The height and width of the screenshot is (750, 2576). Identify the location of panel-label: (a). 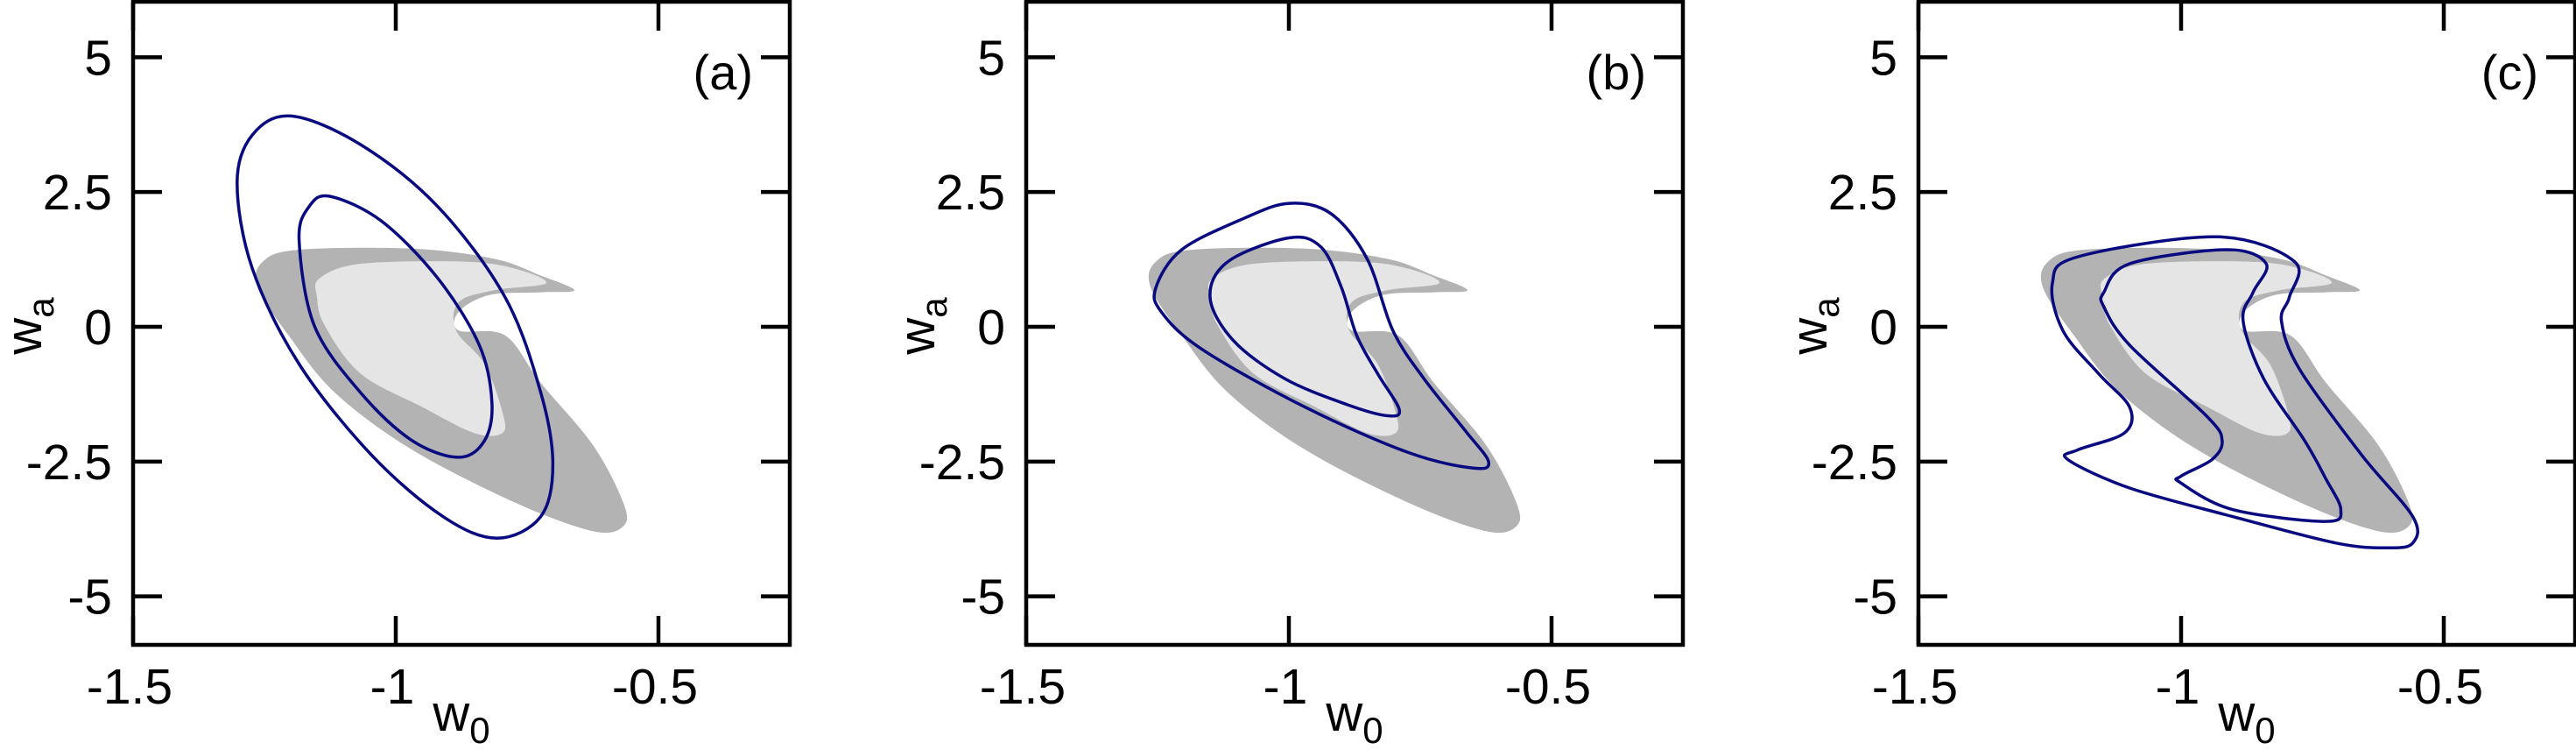
(723, 72).